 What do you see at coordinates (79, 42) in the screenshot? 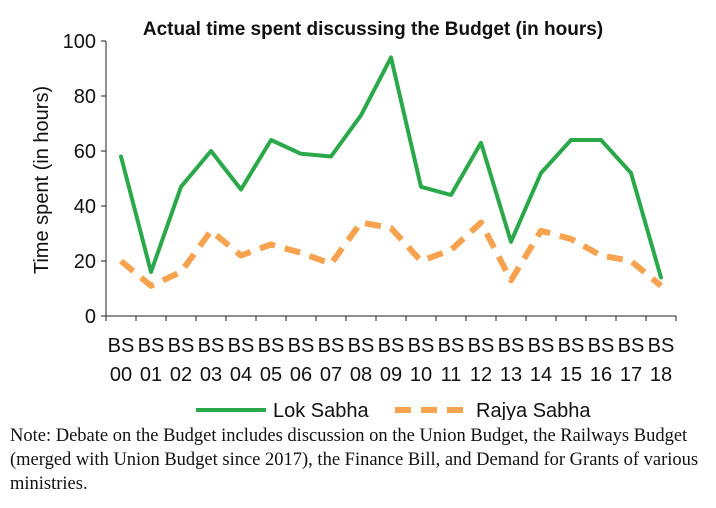
I see `y-tick-label: 100` at bounding box center [79, 42].